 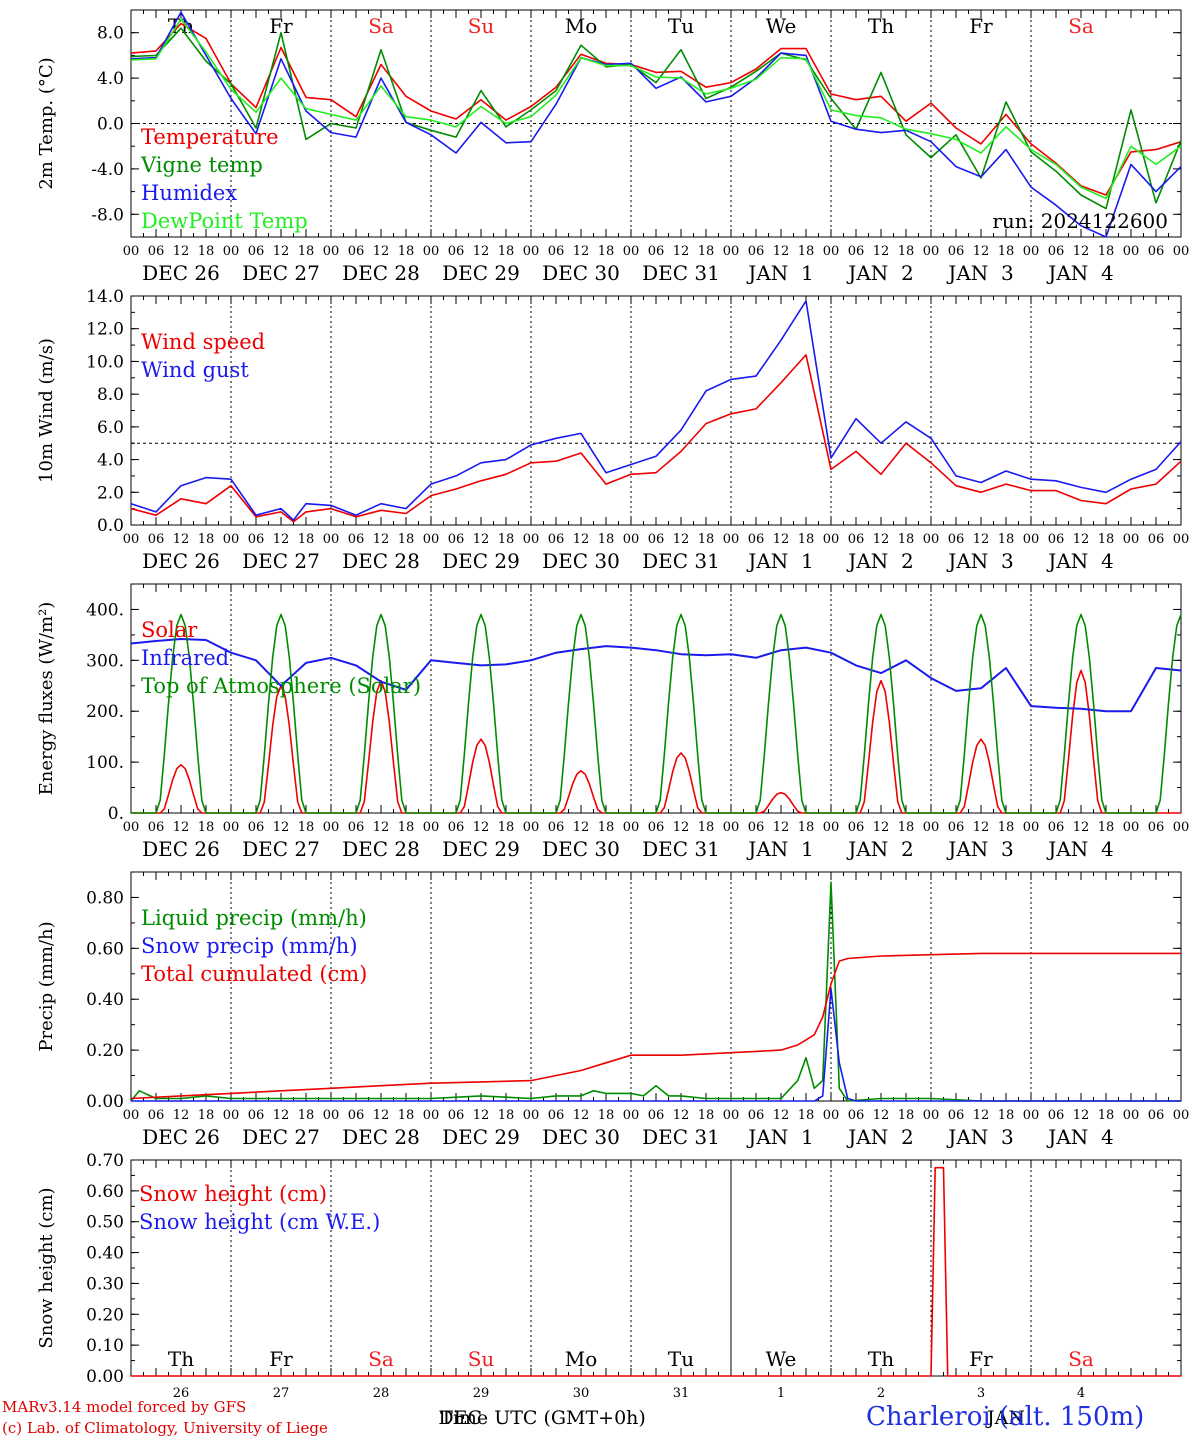 I want to click on y-axis-label: Snow height (cm), so click(x=46, y=1267).